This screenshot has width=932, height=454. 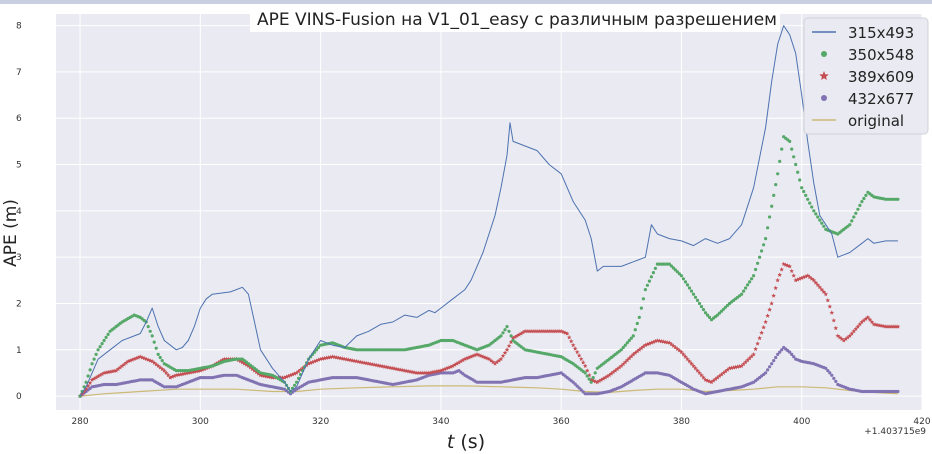 I want to click on y-tick-label: 7, so click(x=19, y=73).